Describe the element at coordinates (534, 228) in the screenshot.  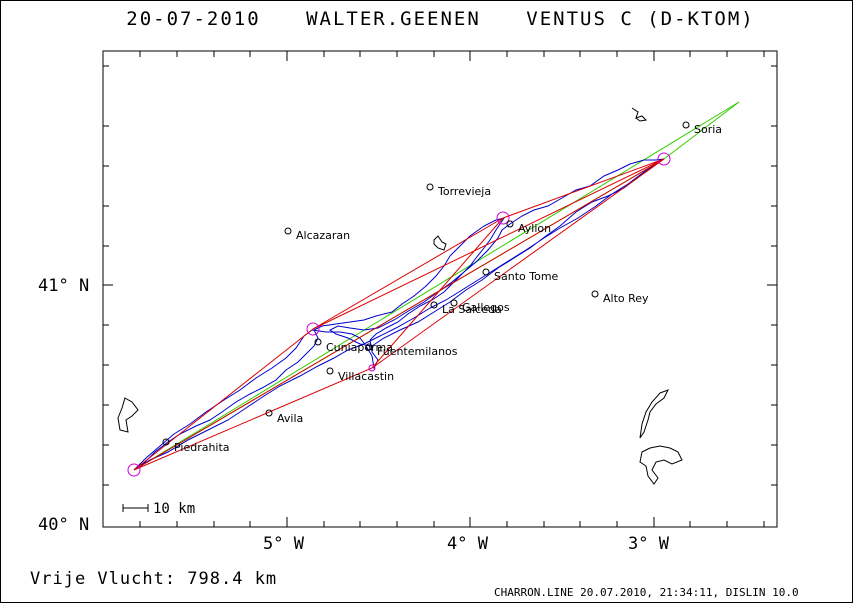
I see `svg-text: Aylion` at that location.